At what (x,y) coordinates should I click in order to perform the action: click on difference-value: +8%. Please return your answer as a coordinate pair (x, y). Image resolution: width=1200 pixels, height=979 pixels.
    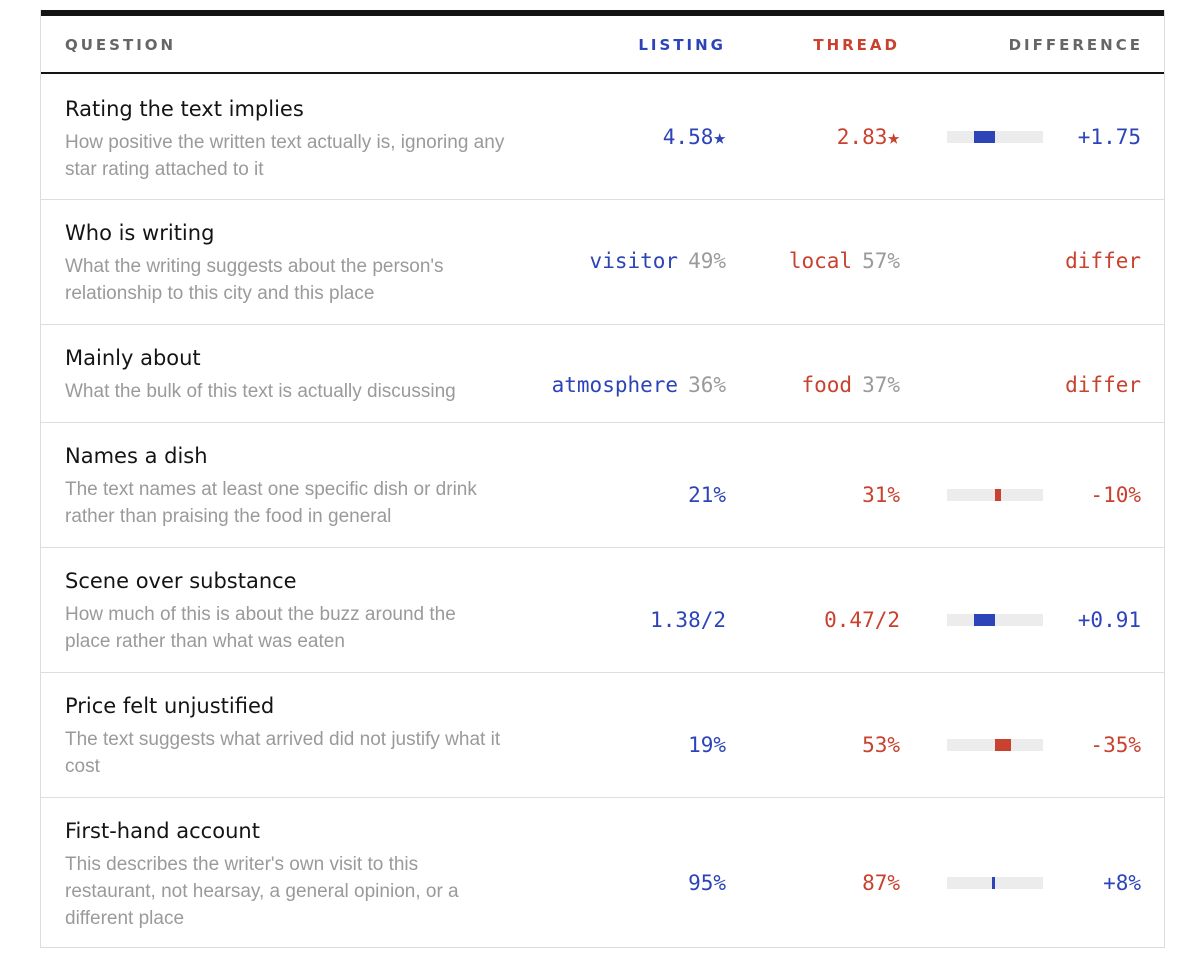
    Looking at the image, I should click on (1122, 883).